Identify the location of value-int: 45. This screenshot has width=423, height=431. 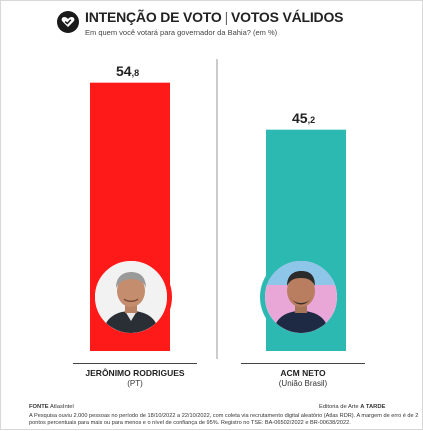
(300, 117).